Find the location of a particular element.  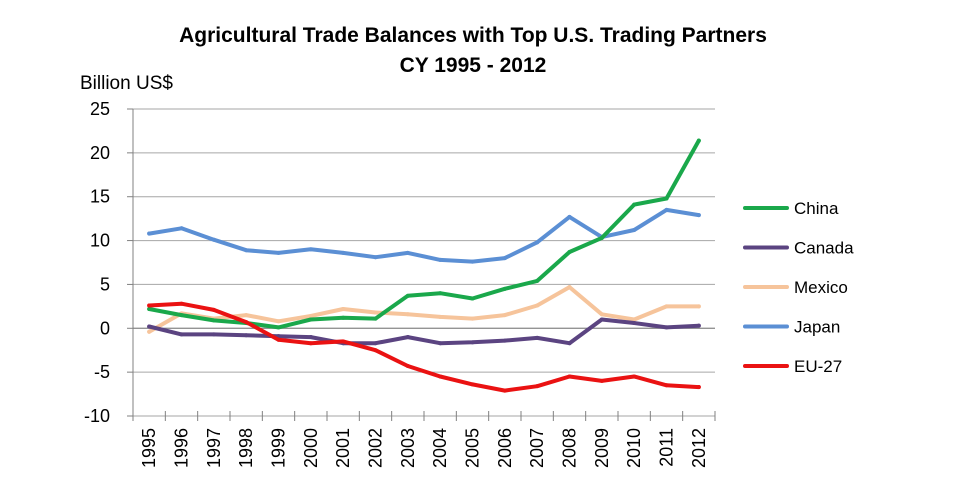

x-tick-label: 1998 is located at coordinates (246, 448).